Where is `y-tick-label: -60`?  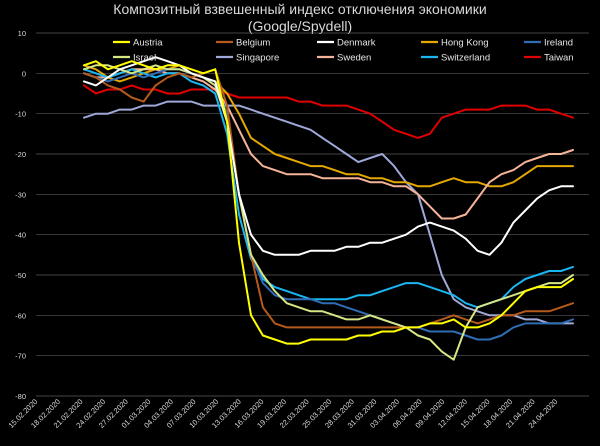
y-tick-label: -60 is located at coordinates (20, 315).